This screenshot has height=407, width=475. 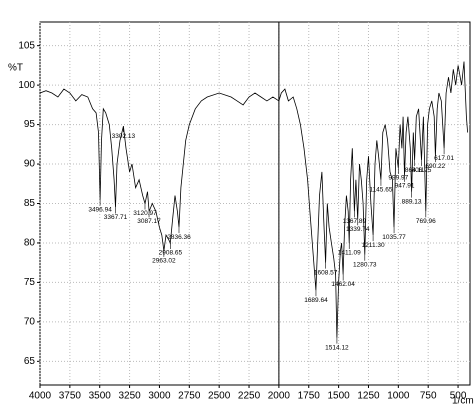 What do you see at coordinates (279, 396) in the screenshot?
I see `x-tick-label: 2000` at bounding box center [279, 396].